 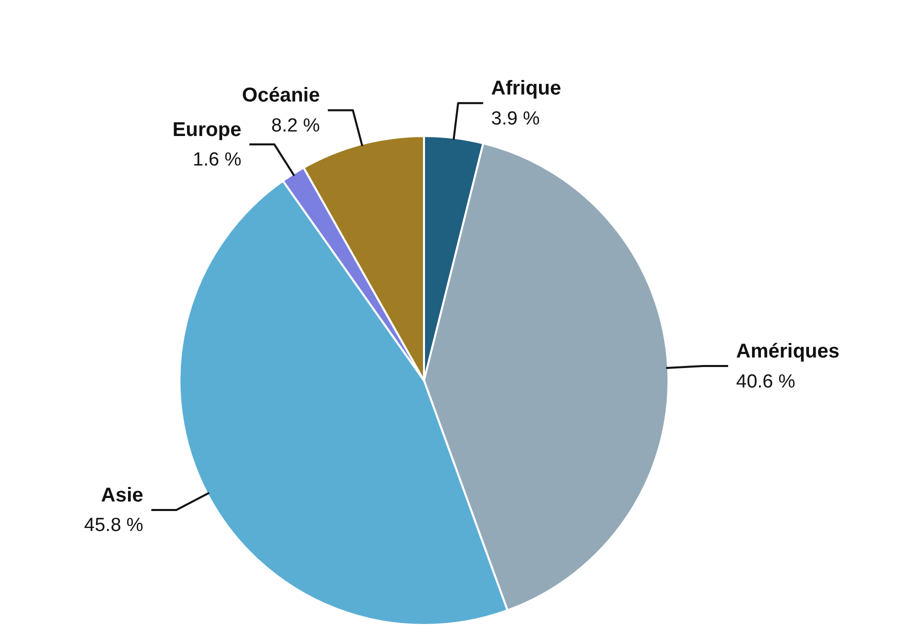 What do you see at coordinates (515, 119) in the screenshot?
I see `data-label: 3.9 %` at bounding box center [515, 119].